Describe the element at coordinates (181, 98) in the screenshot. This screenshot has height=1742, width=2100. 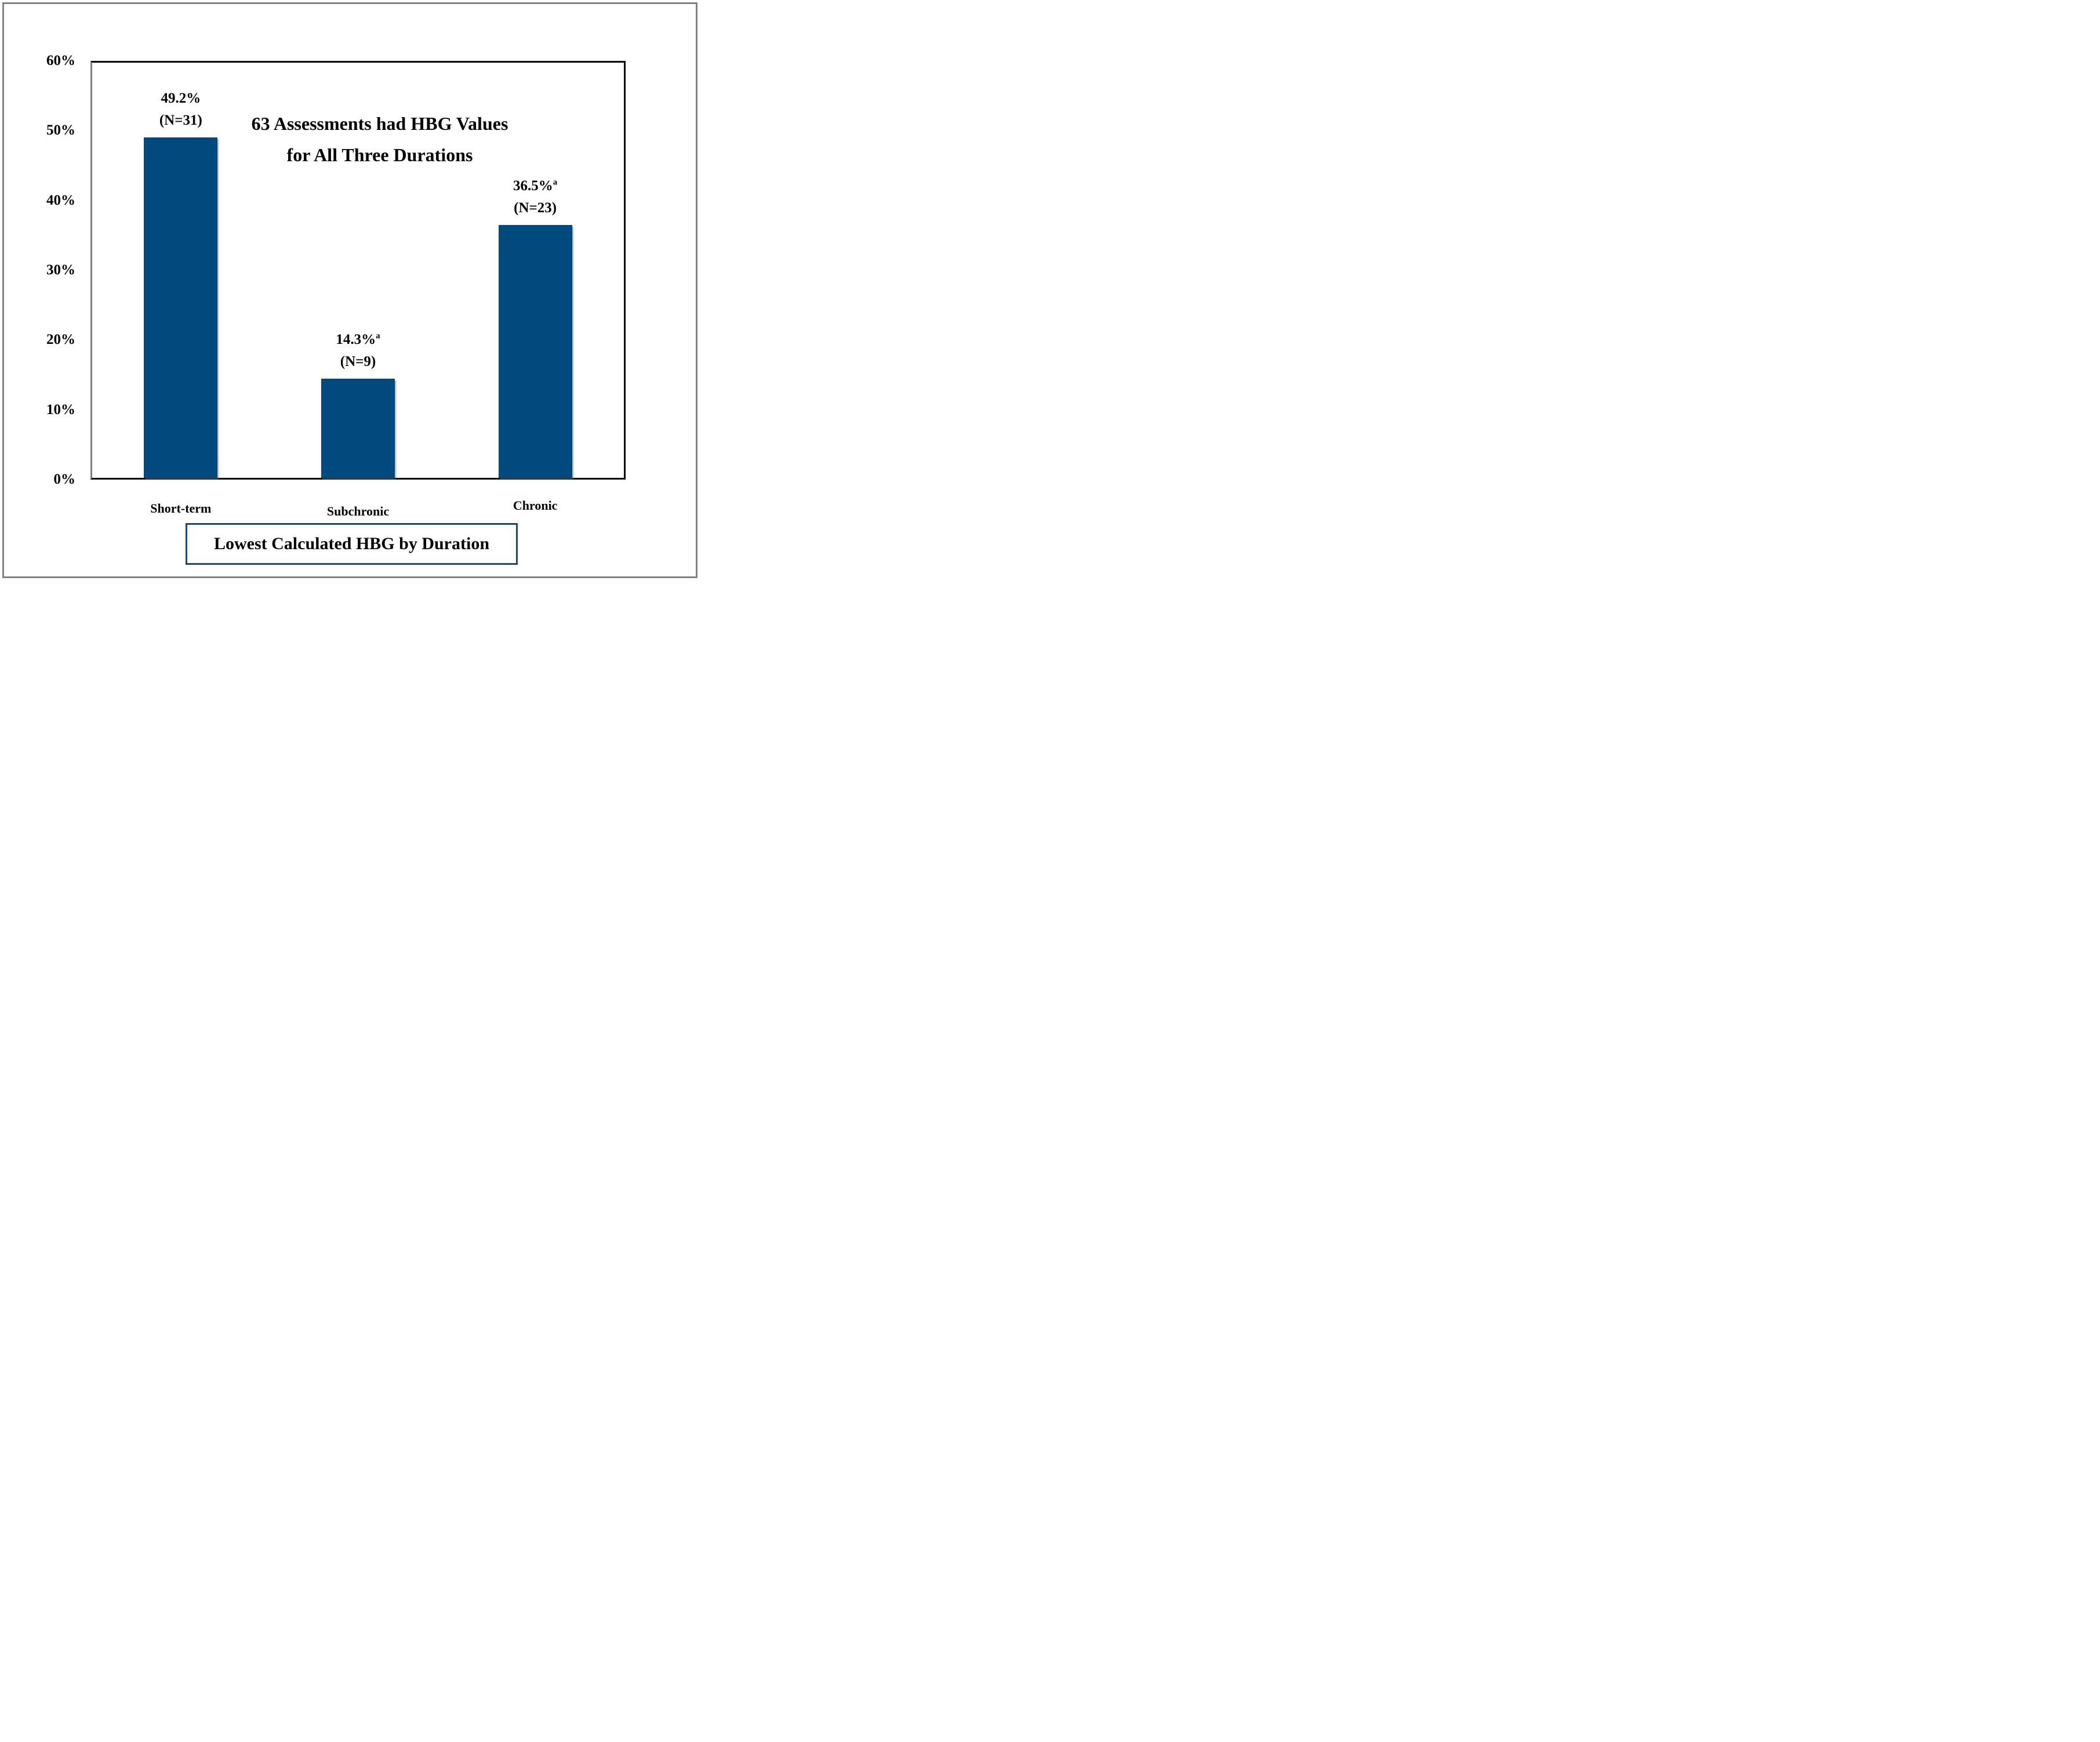
I see `bar-percent-label: 49.2%` at that location.